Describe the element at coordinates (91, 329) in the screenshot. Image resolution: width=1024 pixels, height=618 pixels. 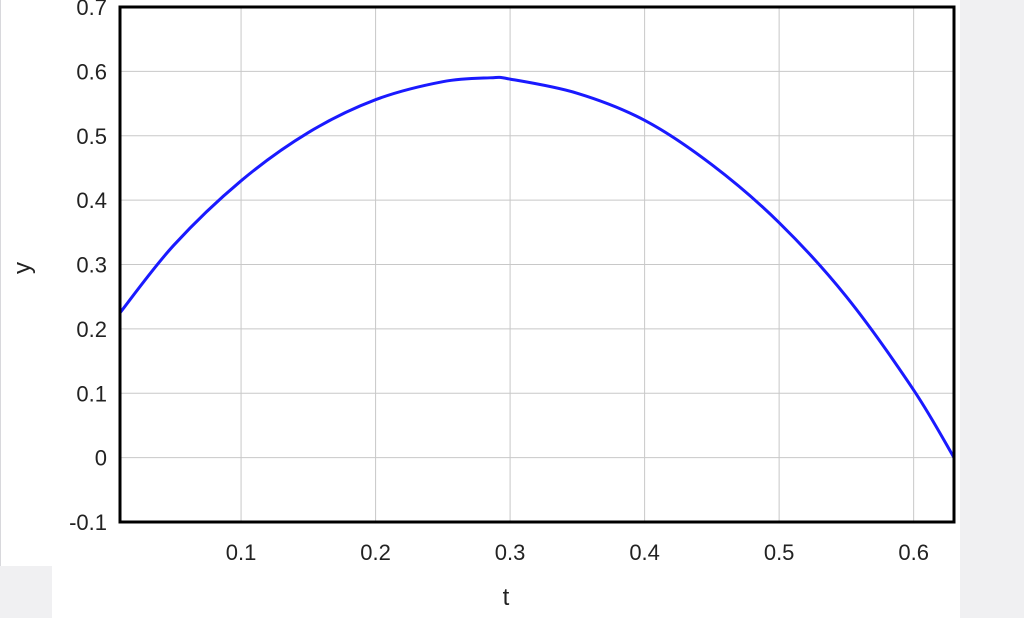
I see `y-tick-label: 0.2` at that location.